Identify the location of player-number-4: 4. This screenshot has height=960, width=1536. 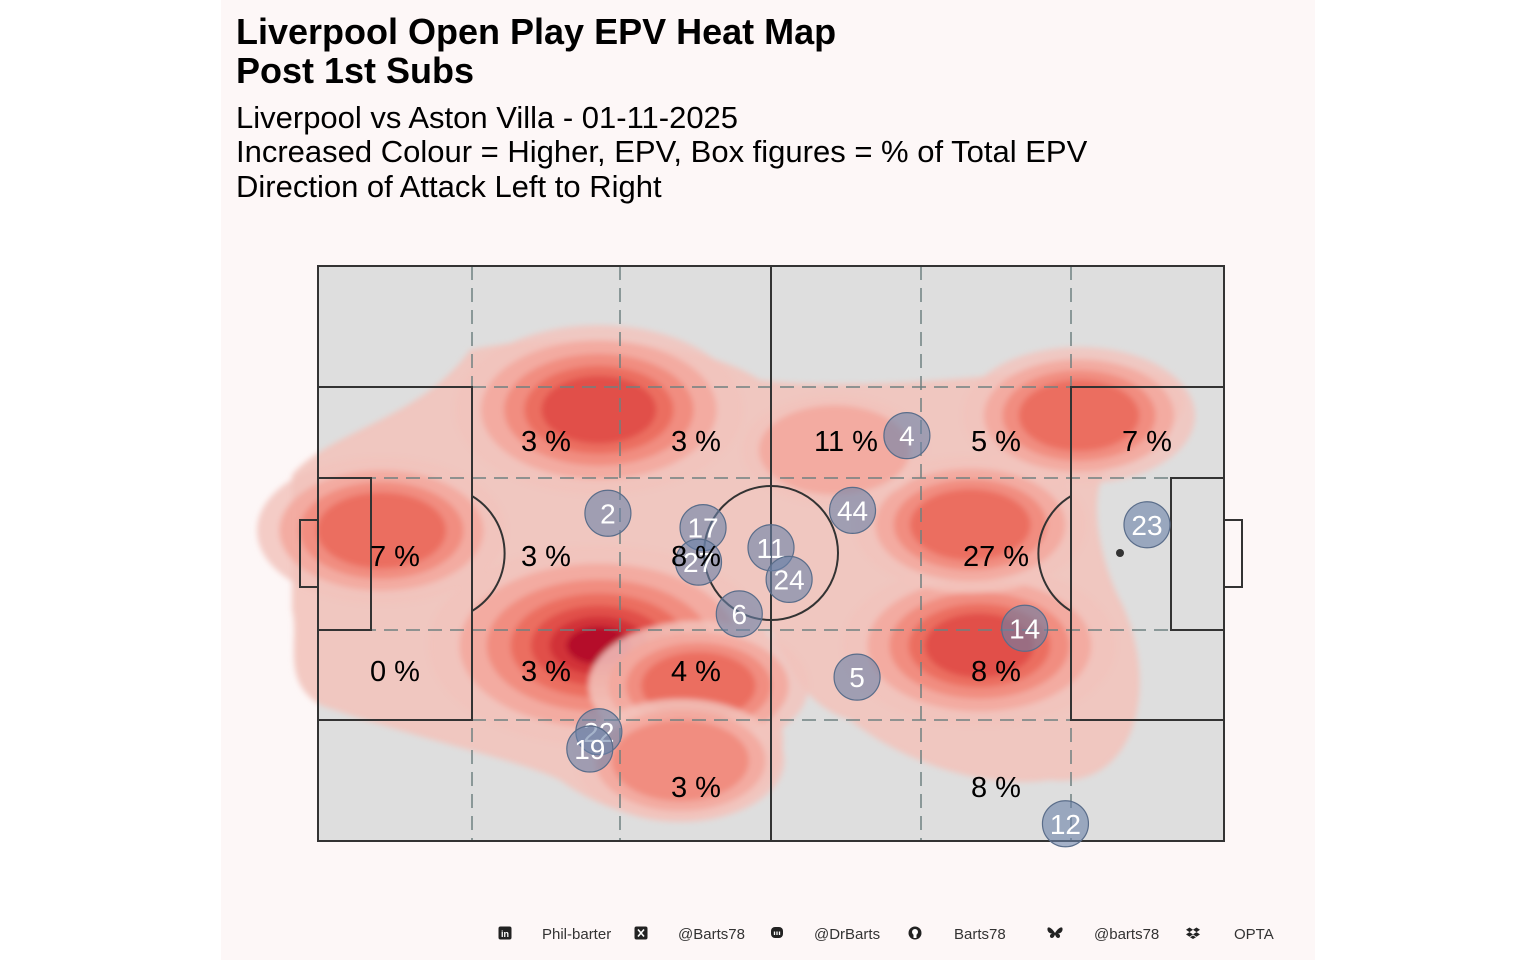
(907, 436).